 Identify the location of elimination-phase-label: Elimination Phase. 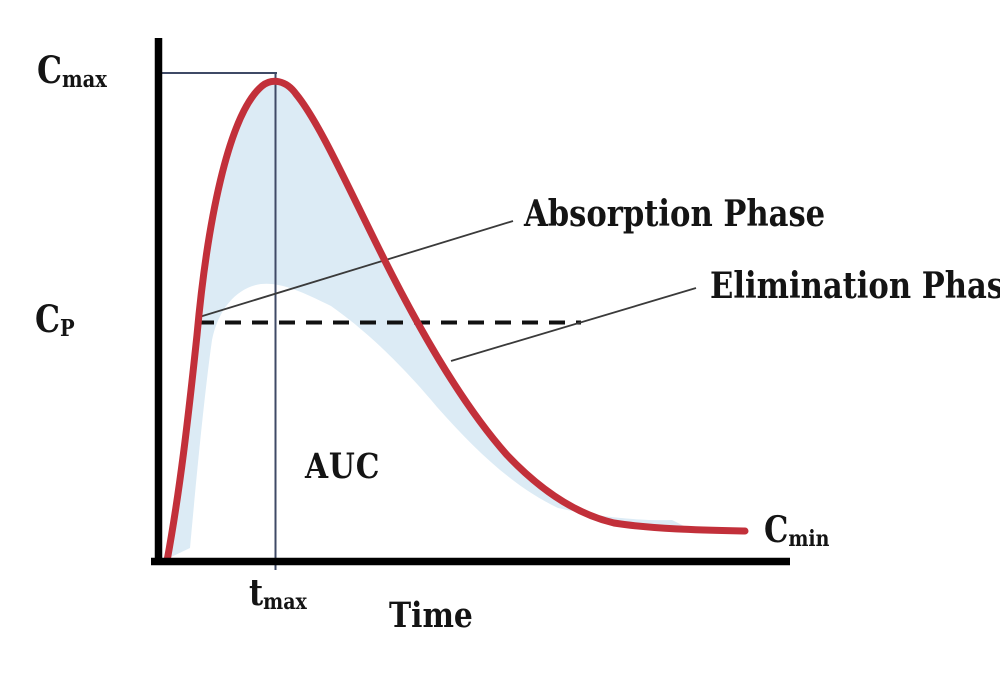
(855, 286).